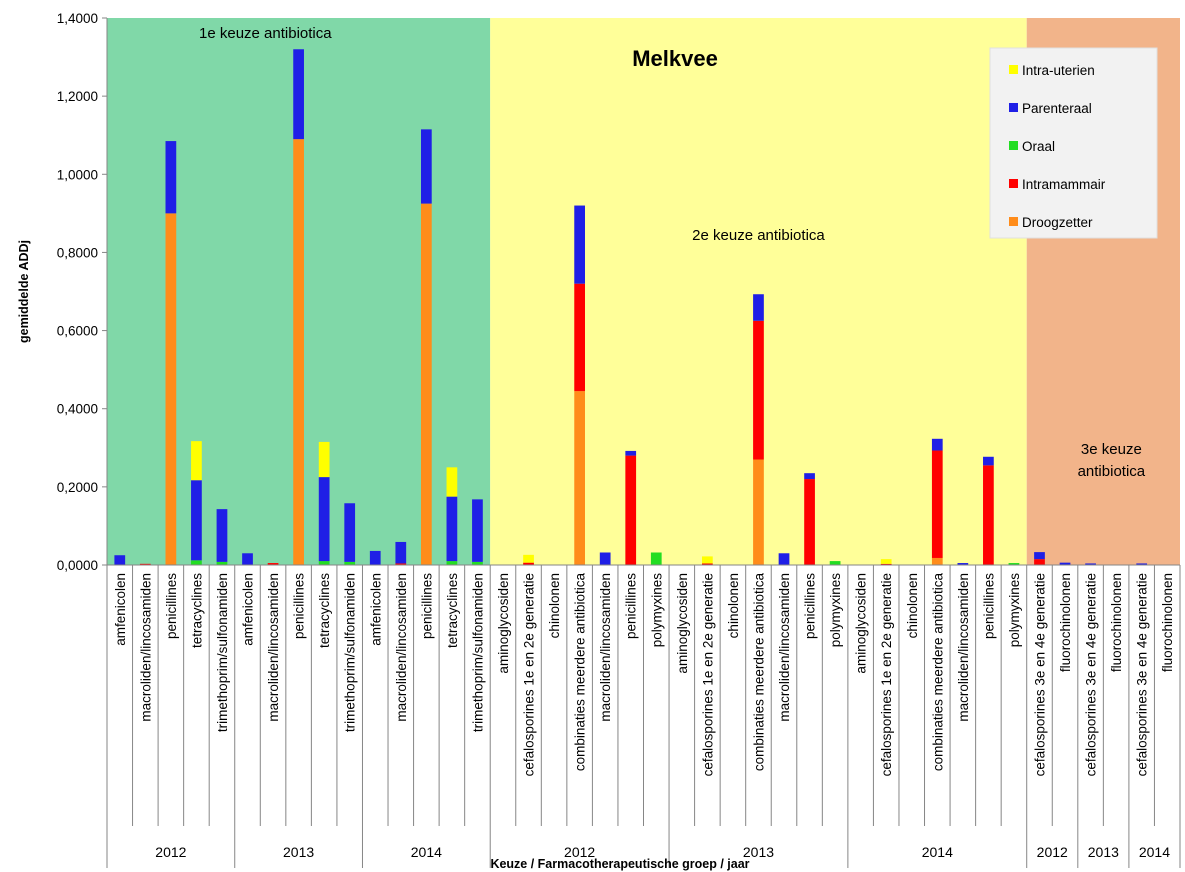  What do you see at coordinates (656, 610) in the screenshot?
I see `category-label: polymyxines` at bounding box center [656, 610].